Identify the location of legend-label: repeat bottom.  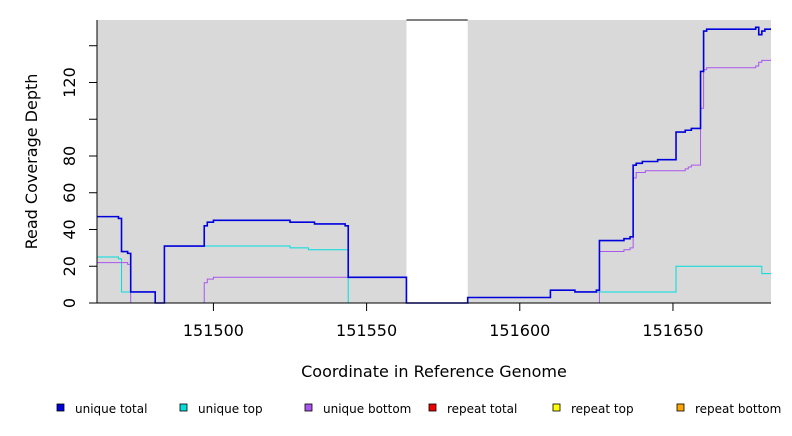
(738, 409).